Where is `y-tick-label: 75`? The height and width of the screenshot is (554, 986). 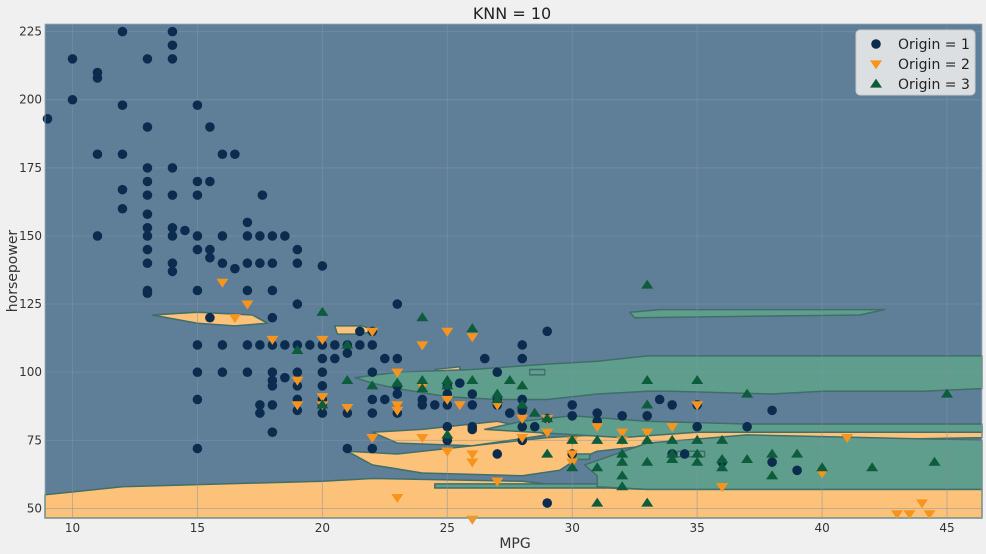
y-tick-label: 75 is located at coordinates (34, 440).